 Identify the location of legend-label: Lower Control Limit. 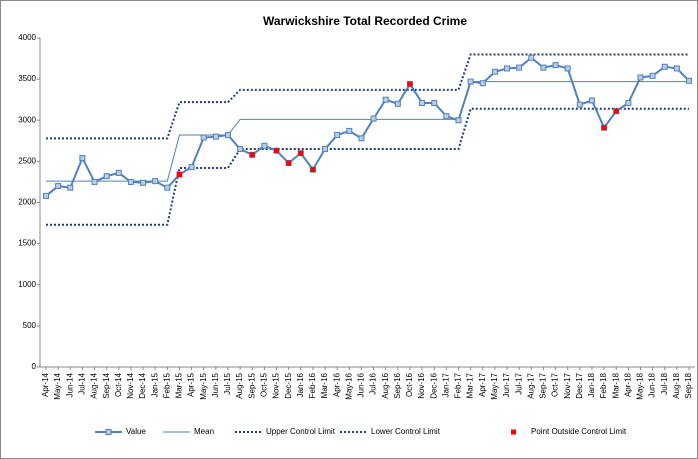
(406, 431).